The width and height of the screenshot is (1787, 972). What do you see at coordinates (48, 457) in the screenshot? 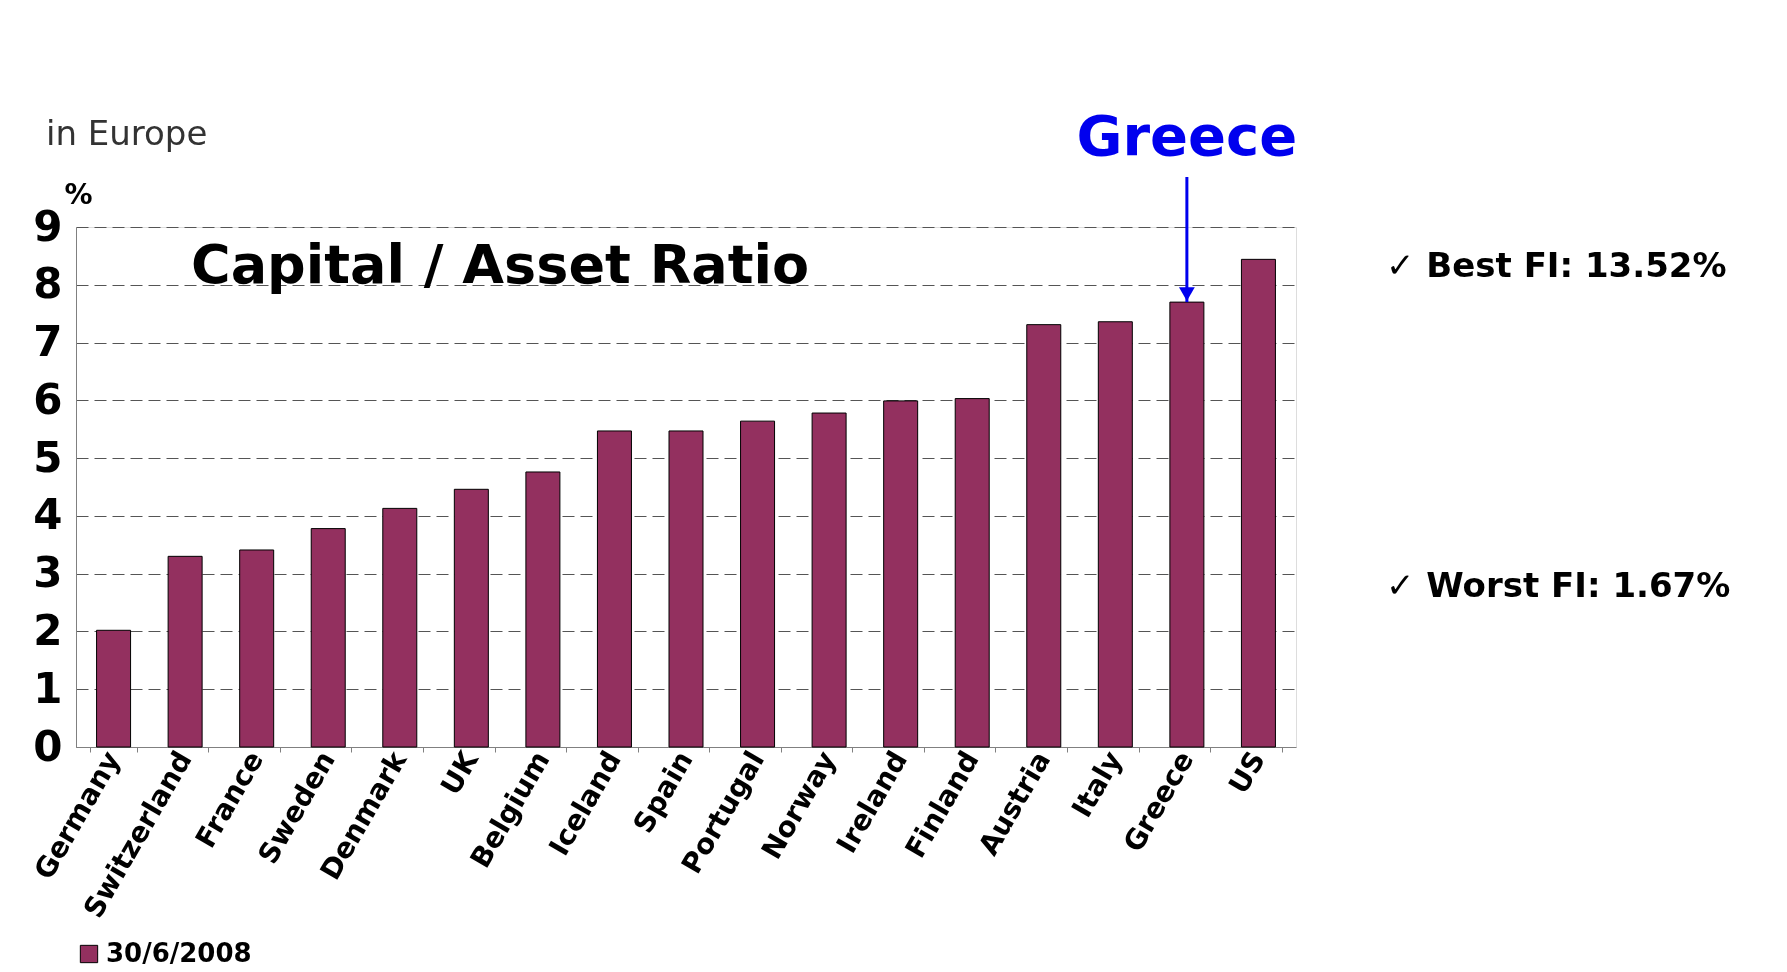
I see `y-tick-label: 5` at bounding box center [48, 457].